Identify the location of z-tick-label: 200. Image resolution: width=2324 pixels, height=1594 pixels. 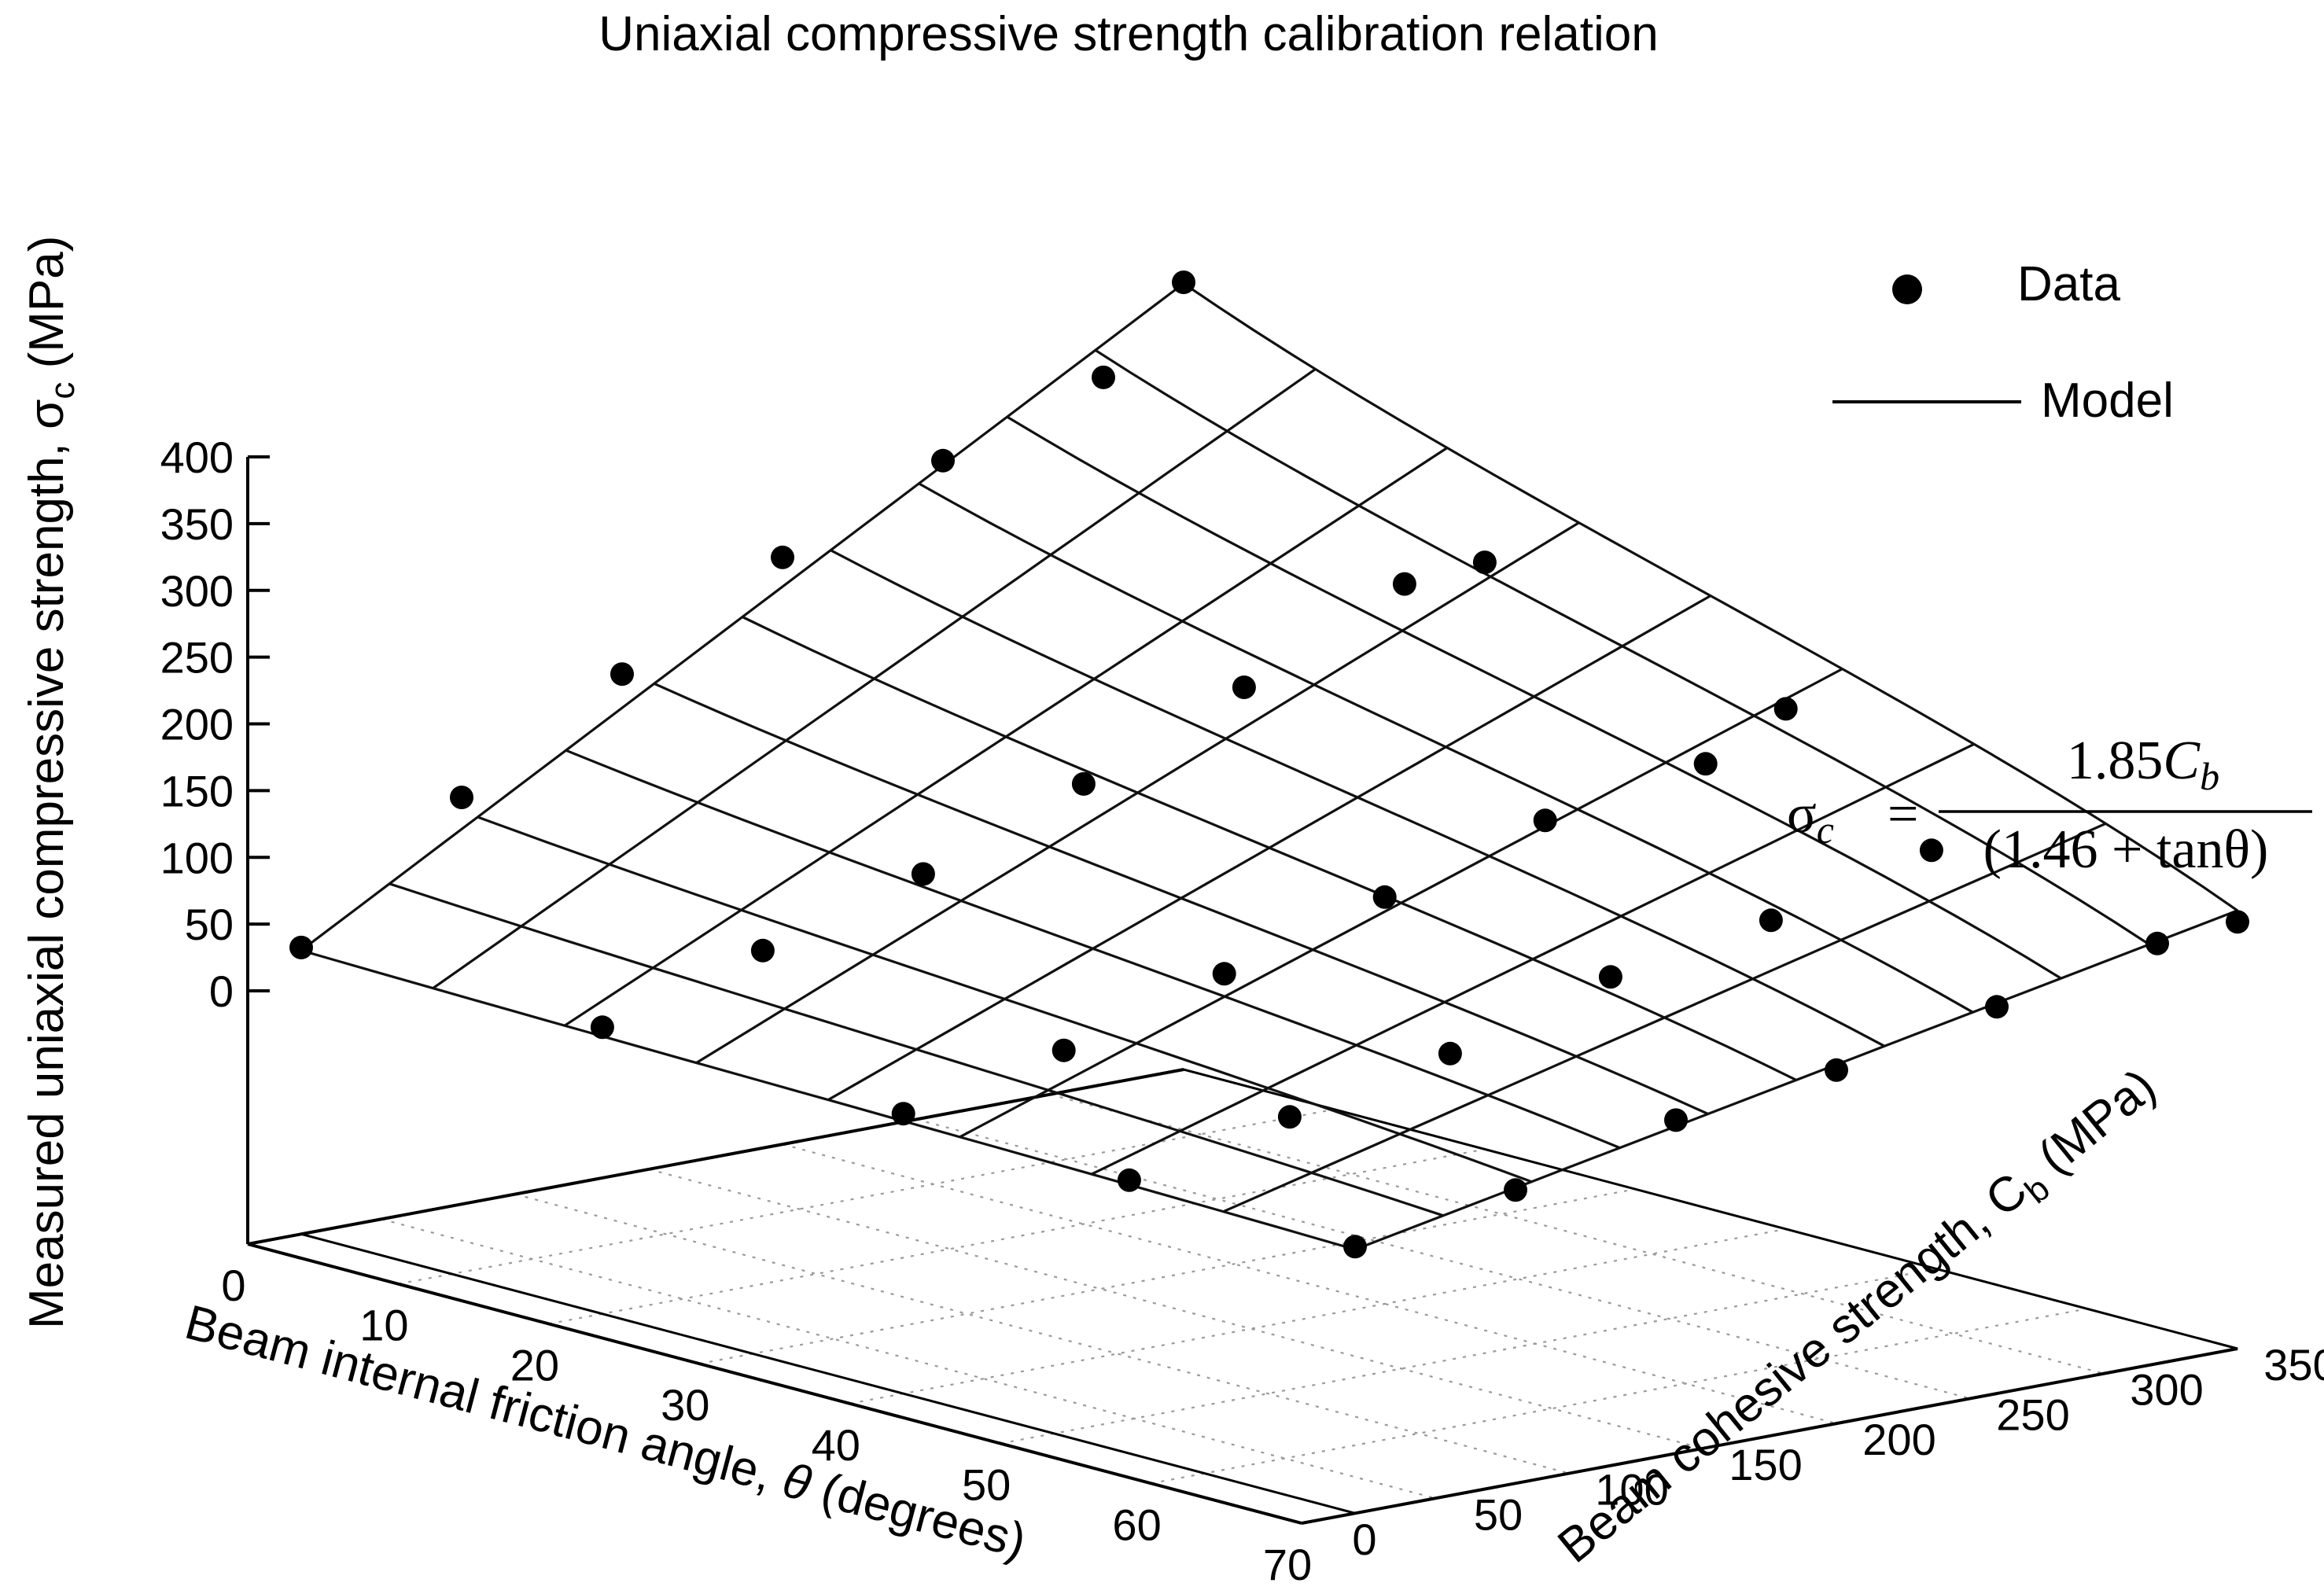
(197, 724).